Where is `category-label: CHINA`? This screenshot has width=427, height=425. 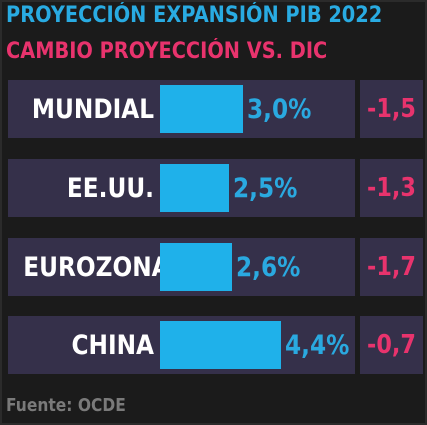 category-label: CHINA is located at coordinates (112, 345).